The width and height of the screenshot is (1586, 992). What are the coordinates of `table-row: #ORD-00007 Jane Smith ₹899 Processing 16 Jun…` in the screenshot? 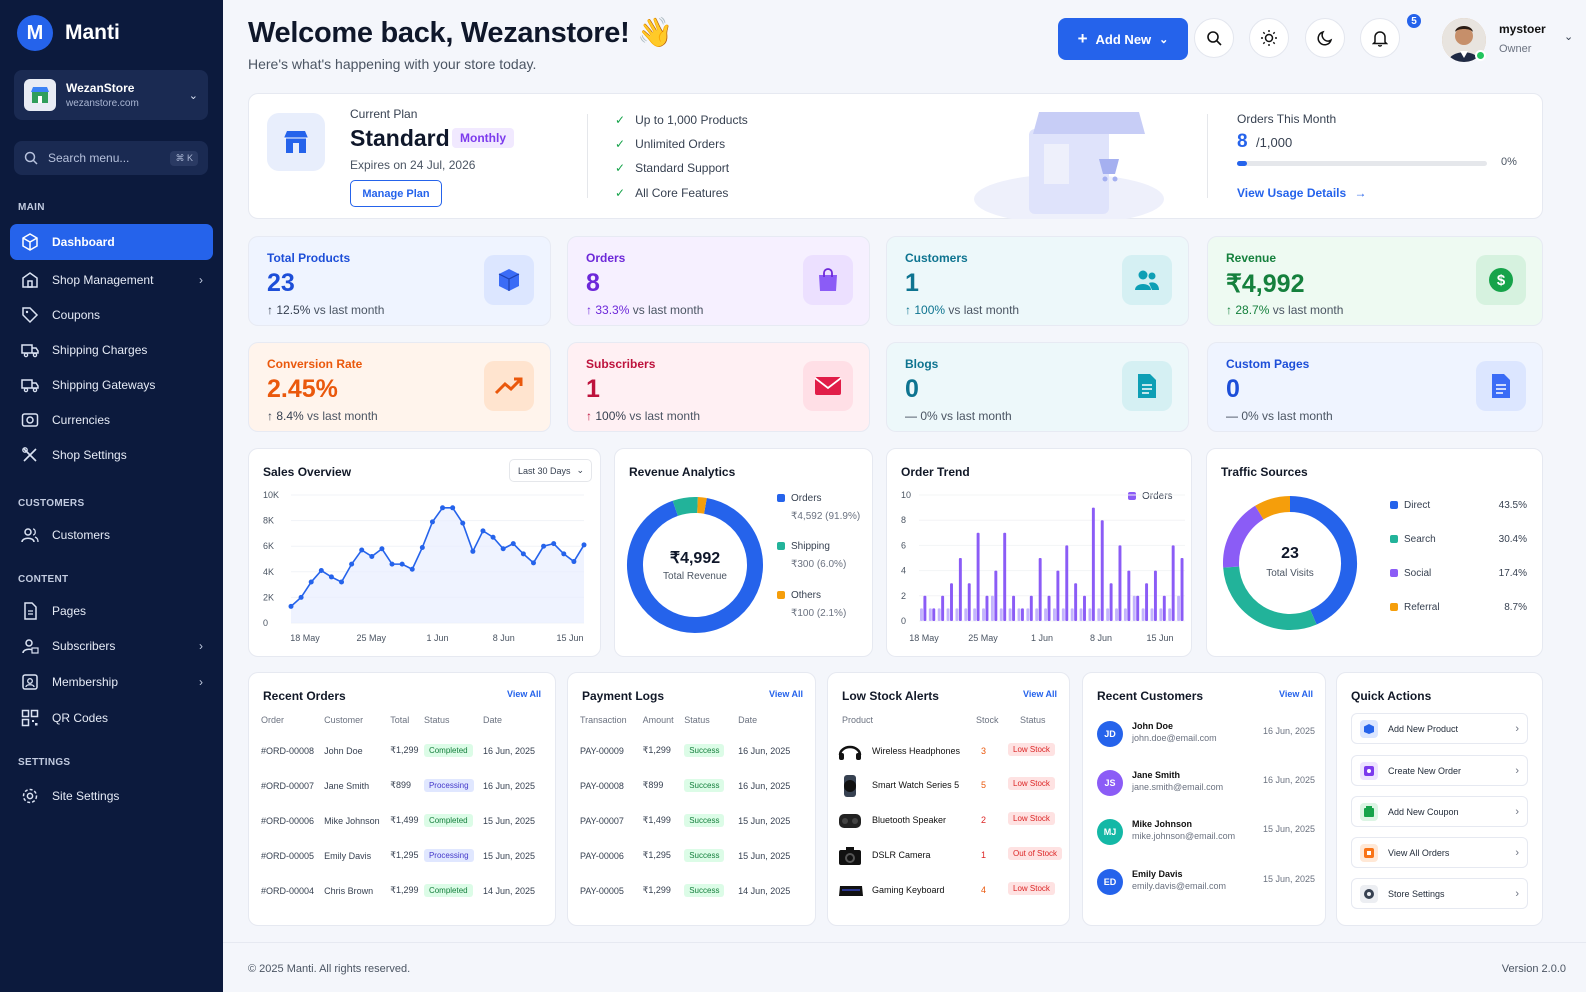 It's located at (403, 785).